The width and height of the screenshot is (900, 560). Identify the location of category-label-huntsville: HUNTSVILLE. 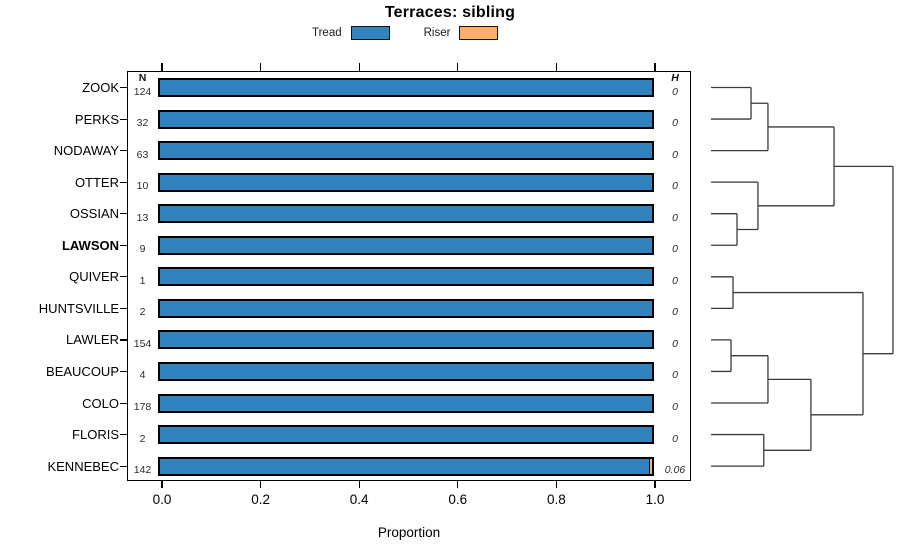
(78, 308).